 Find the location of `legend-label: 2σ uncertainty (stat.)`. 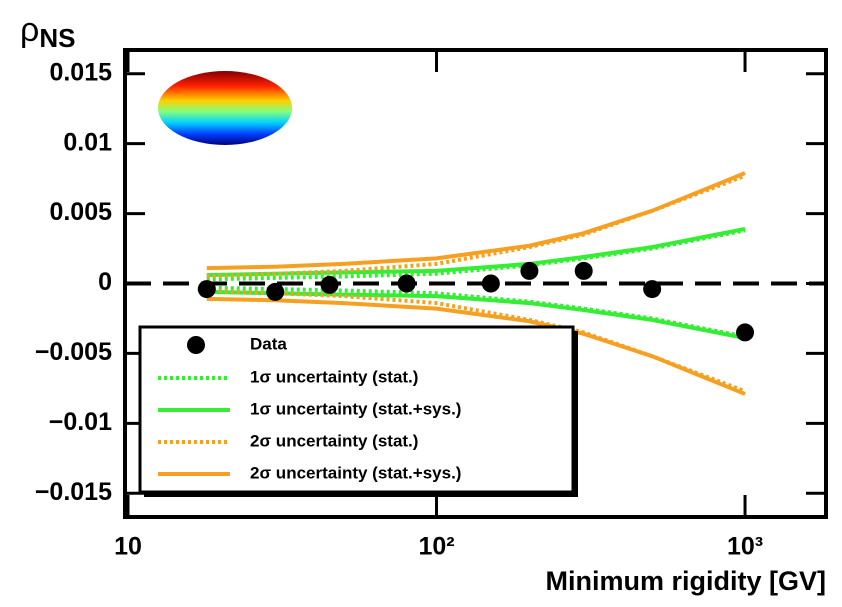

legend-label: 2σ uncertainty (stat.) is located at coordinates (334, 440).